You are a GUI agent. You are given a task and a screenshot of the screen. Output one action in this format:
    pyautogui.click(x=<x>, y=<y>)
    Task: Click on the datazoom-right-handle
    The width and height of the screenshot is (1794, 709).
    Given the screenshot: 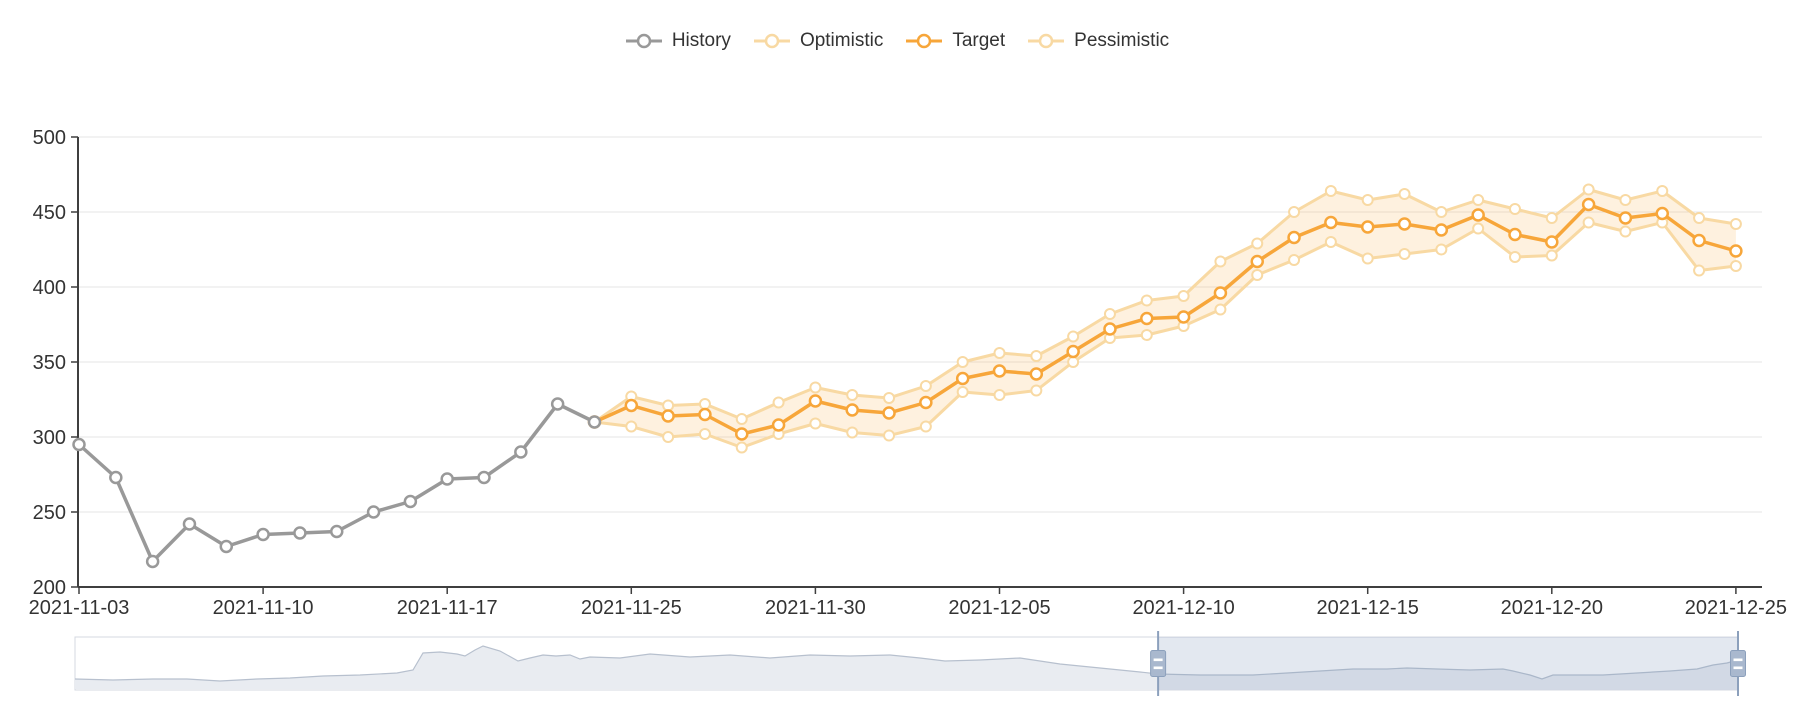 What is the action you would take?
    pyautogui.click(x=1738, y=663)
    